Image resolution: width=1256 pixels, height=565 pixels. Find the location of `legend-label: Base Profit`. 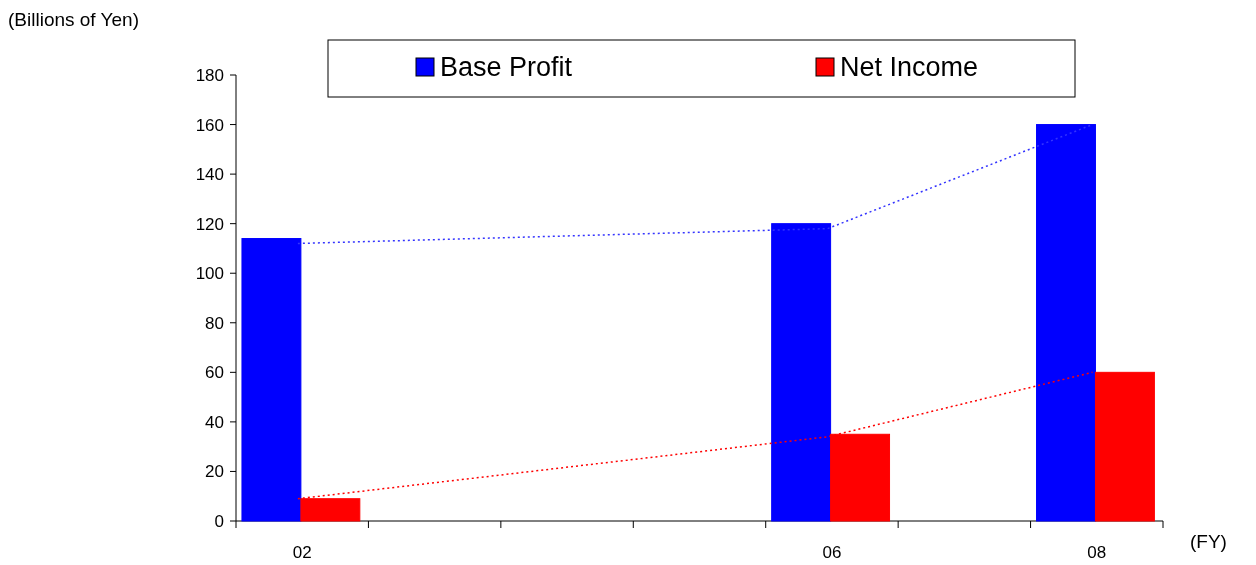

legend-label: Base Profit is located at coordinates (506, 67).